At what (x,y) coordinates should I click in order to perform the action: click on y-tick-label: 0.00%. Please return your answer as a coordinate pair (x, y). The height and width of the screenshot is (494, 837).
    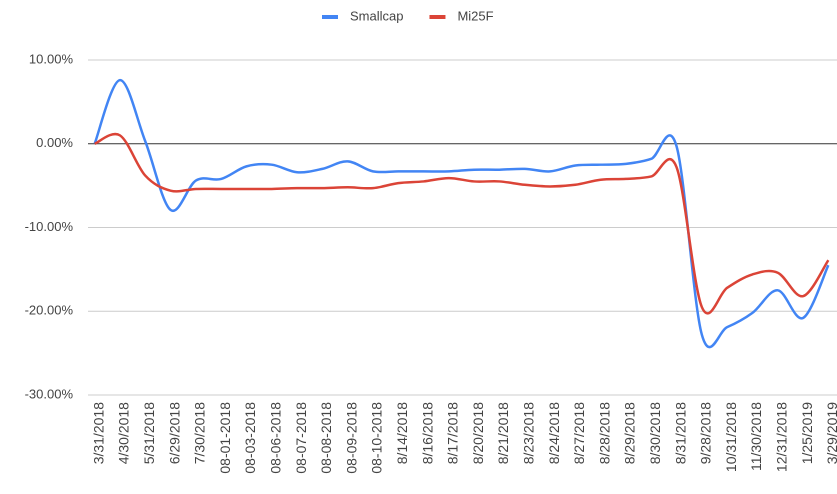
    Looking at the image, I should click on (54, 142).